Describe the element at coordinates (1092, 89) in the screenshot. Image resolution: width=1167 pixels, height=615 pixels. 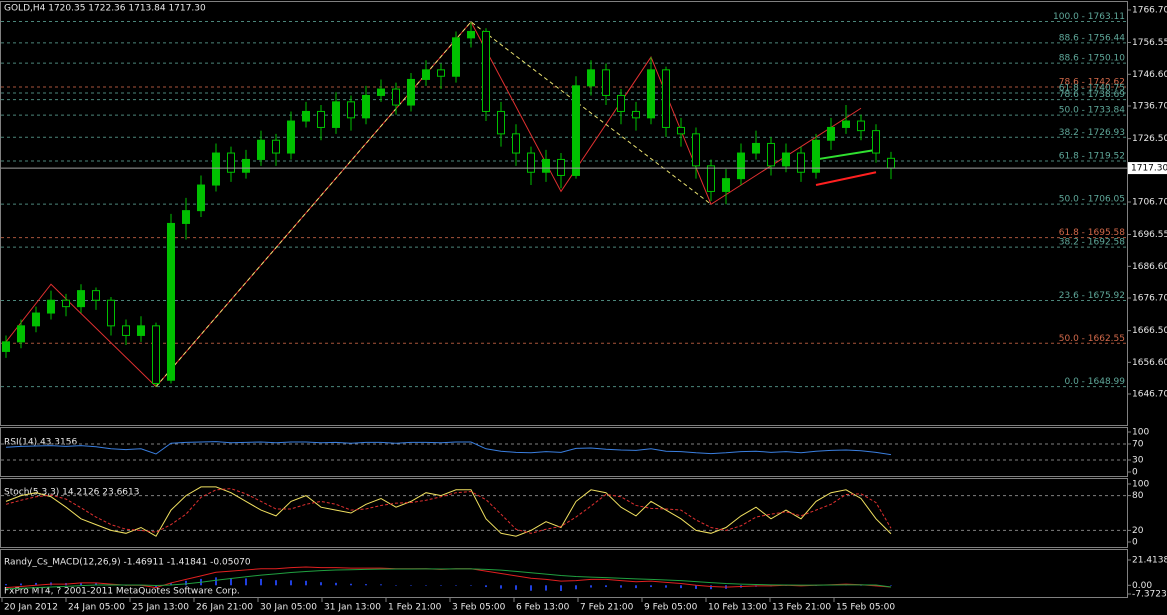
I see `fib-label: 61.8 - 1740.75` at that location.